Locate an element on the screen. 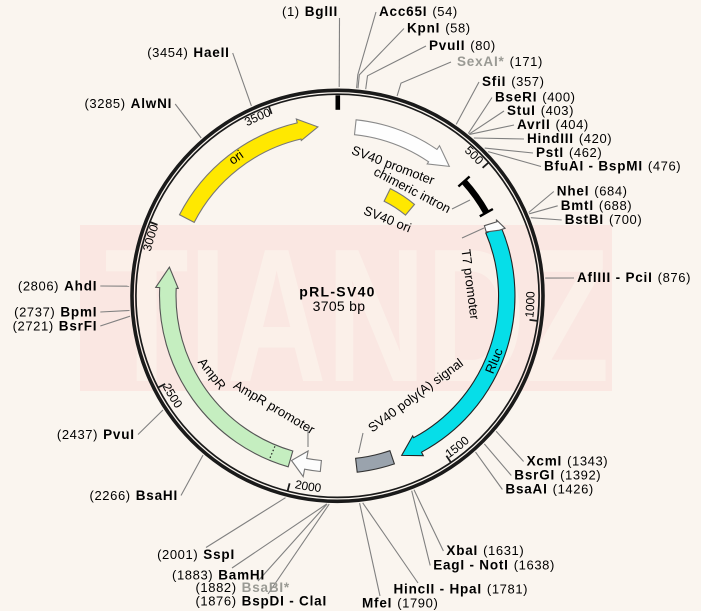 The image size is (701, 616). svg-text:(2266)BsaHI: (2266) BsaHI is located at coordinates (134, 495).